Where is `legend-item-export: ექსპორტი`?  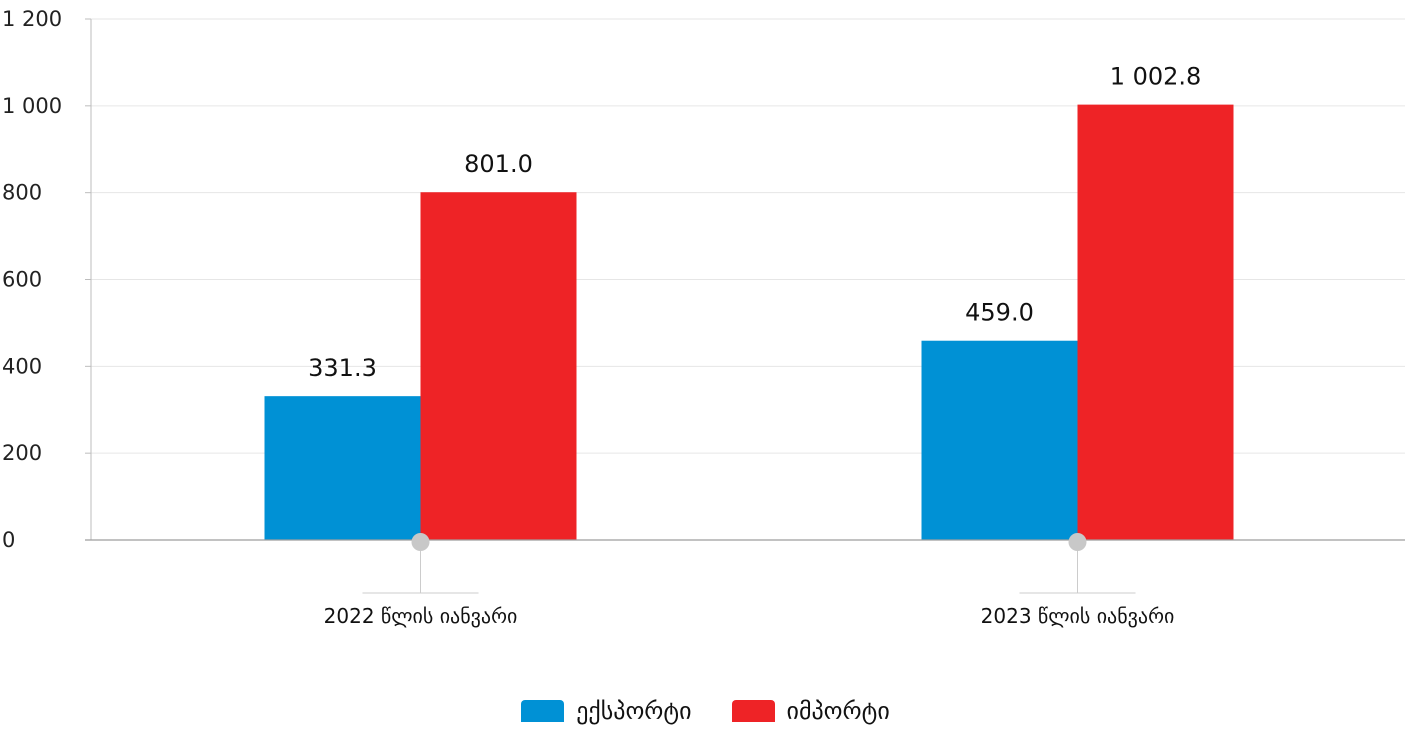 legend-item-export: ექსპორტი is located at coordinates (606, 711).